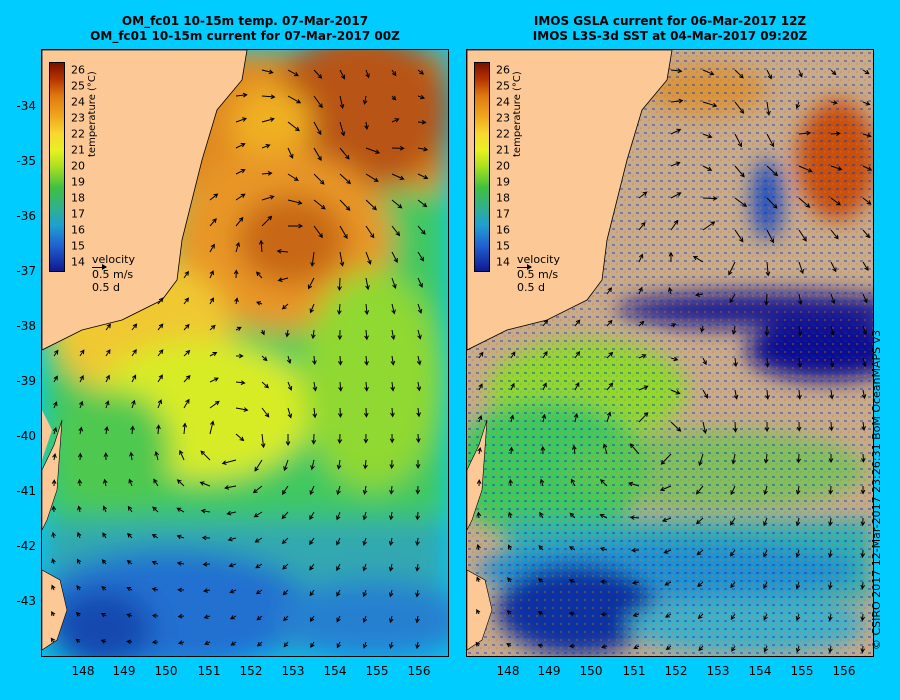  Describe the element at coordinates (113, 259) in the screenshot. I see `velocity-title: velocity` at that location.